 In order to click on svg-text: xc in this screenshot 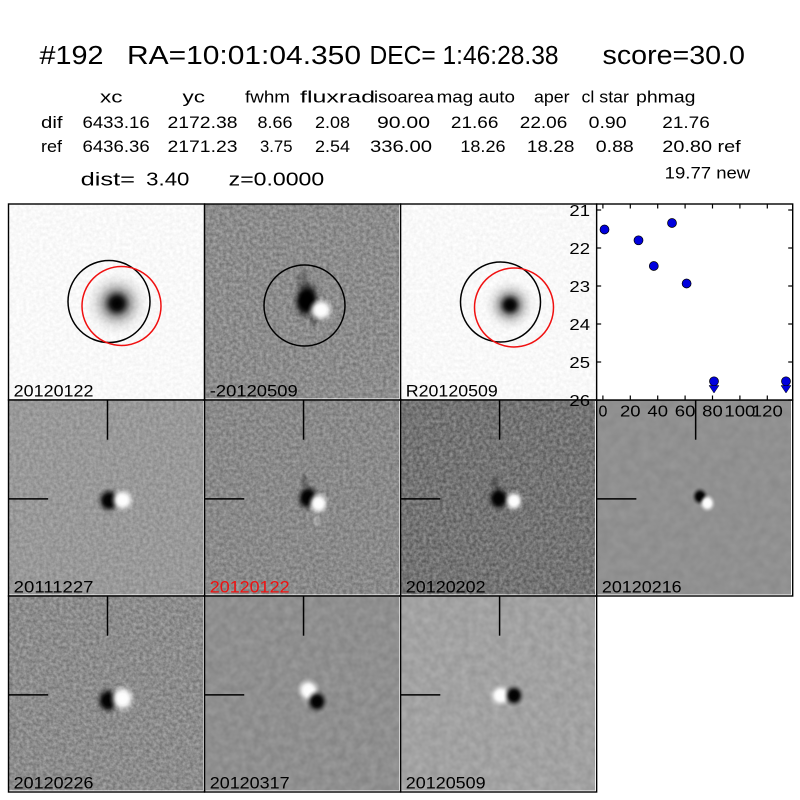, I will do `click(111, 97)`.